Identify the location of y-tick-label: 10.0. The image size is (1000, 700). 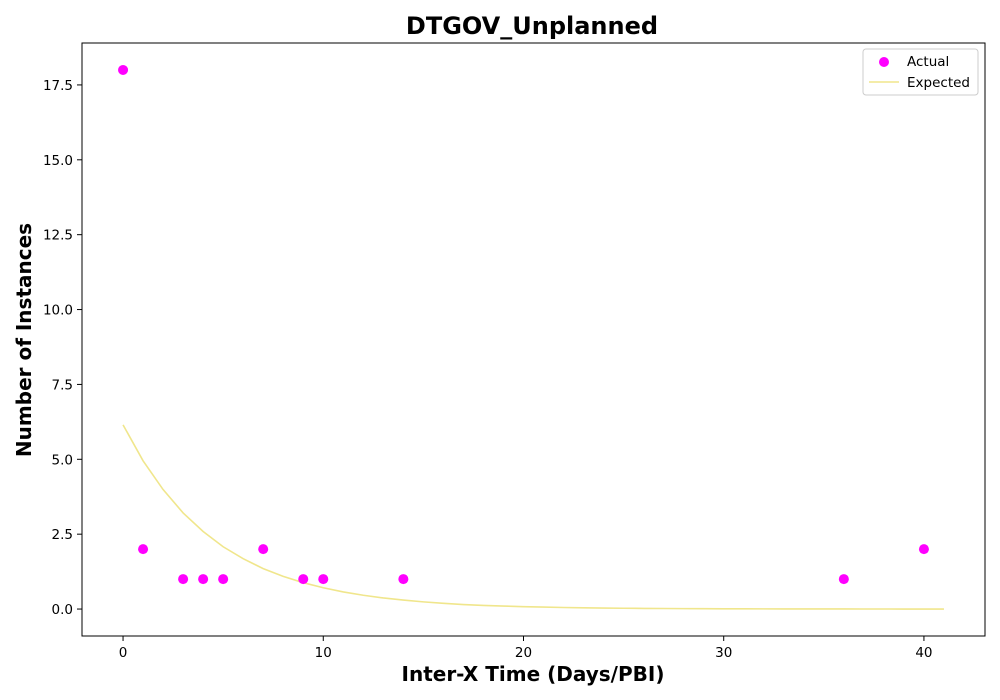
(58, 311).